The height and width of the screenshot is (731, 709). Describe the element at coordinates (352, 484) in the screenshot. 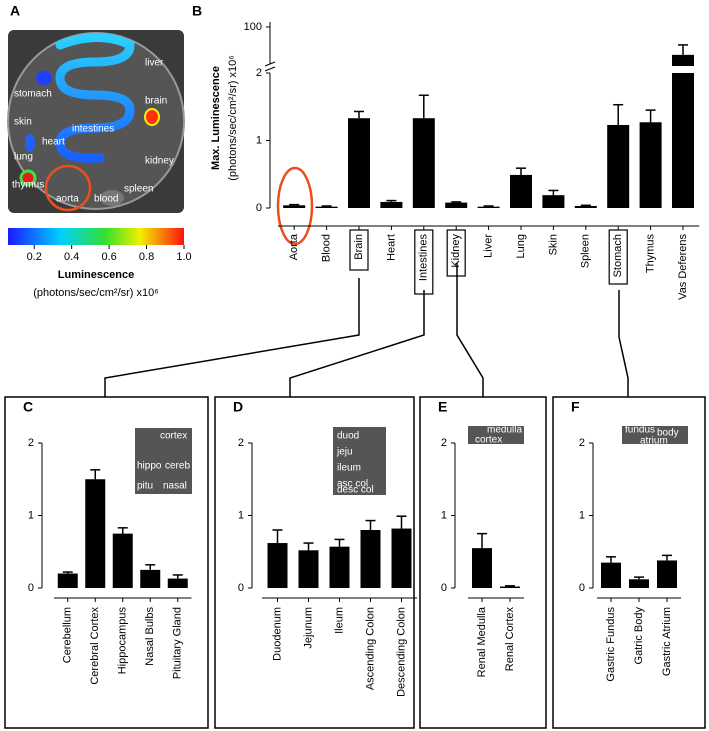

I see `inset-label: asc col` at that location.